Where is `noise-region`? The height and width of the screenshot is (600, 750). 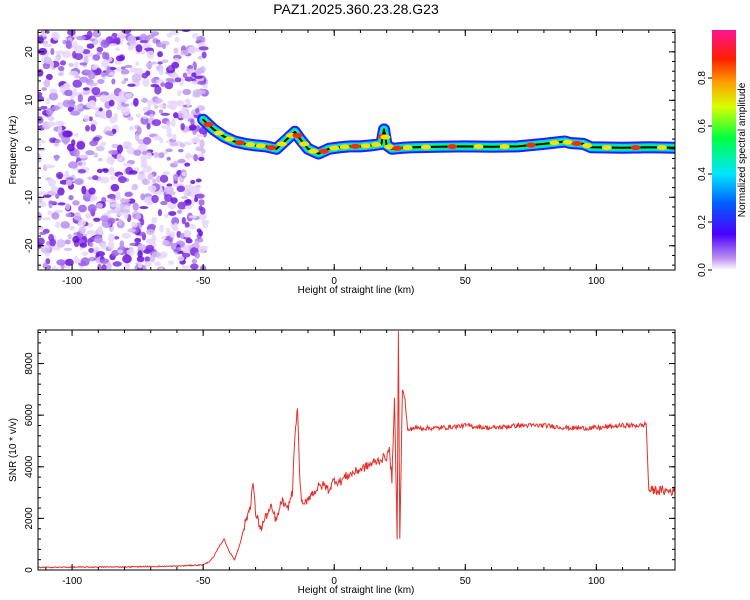 noise-region is located at coordinates (124, 150).